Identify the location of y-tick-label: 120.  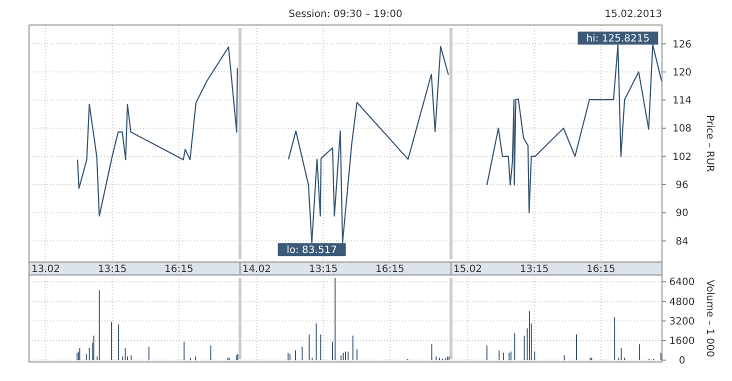
(682, 72).